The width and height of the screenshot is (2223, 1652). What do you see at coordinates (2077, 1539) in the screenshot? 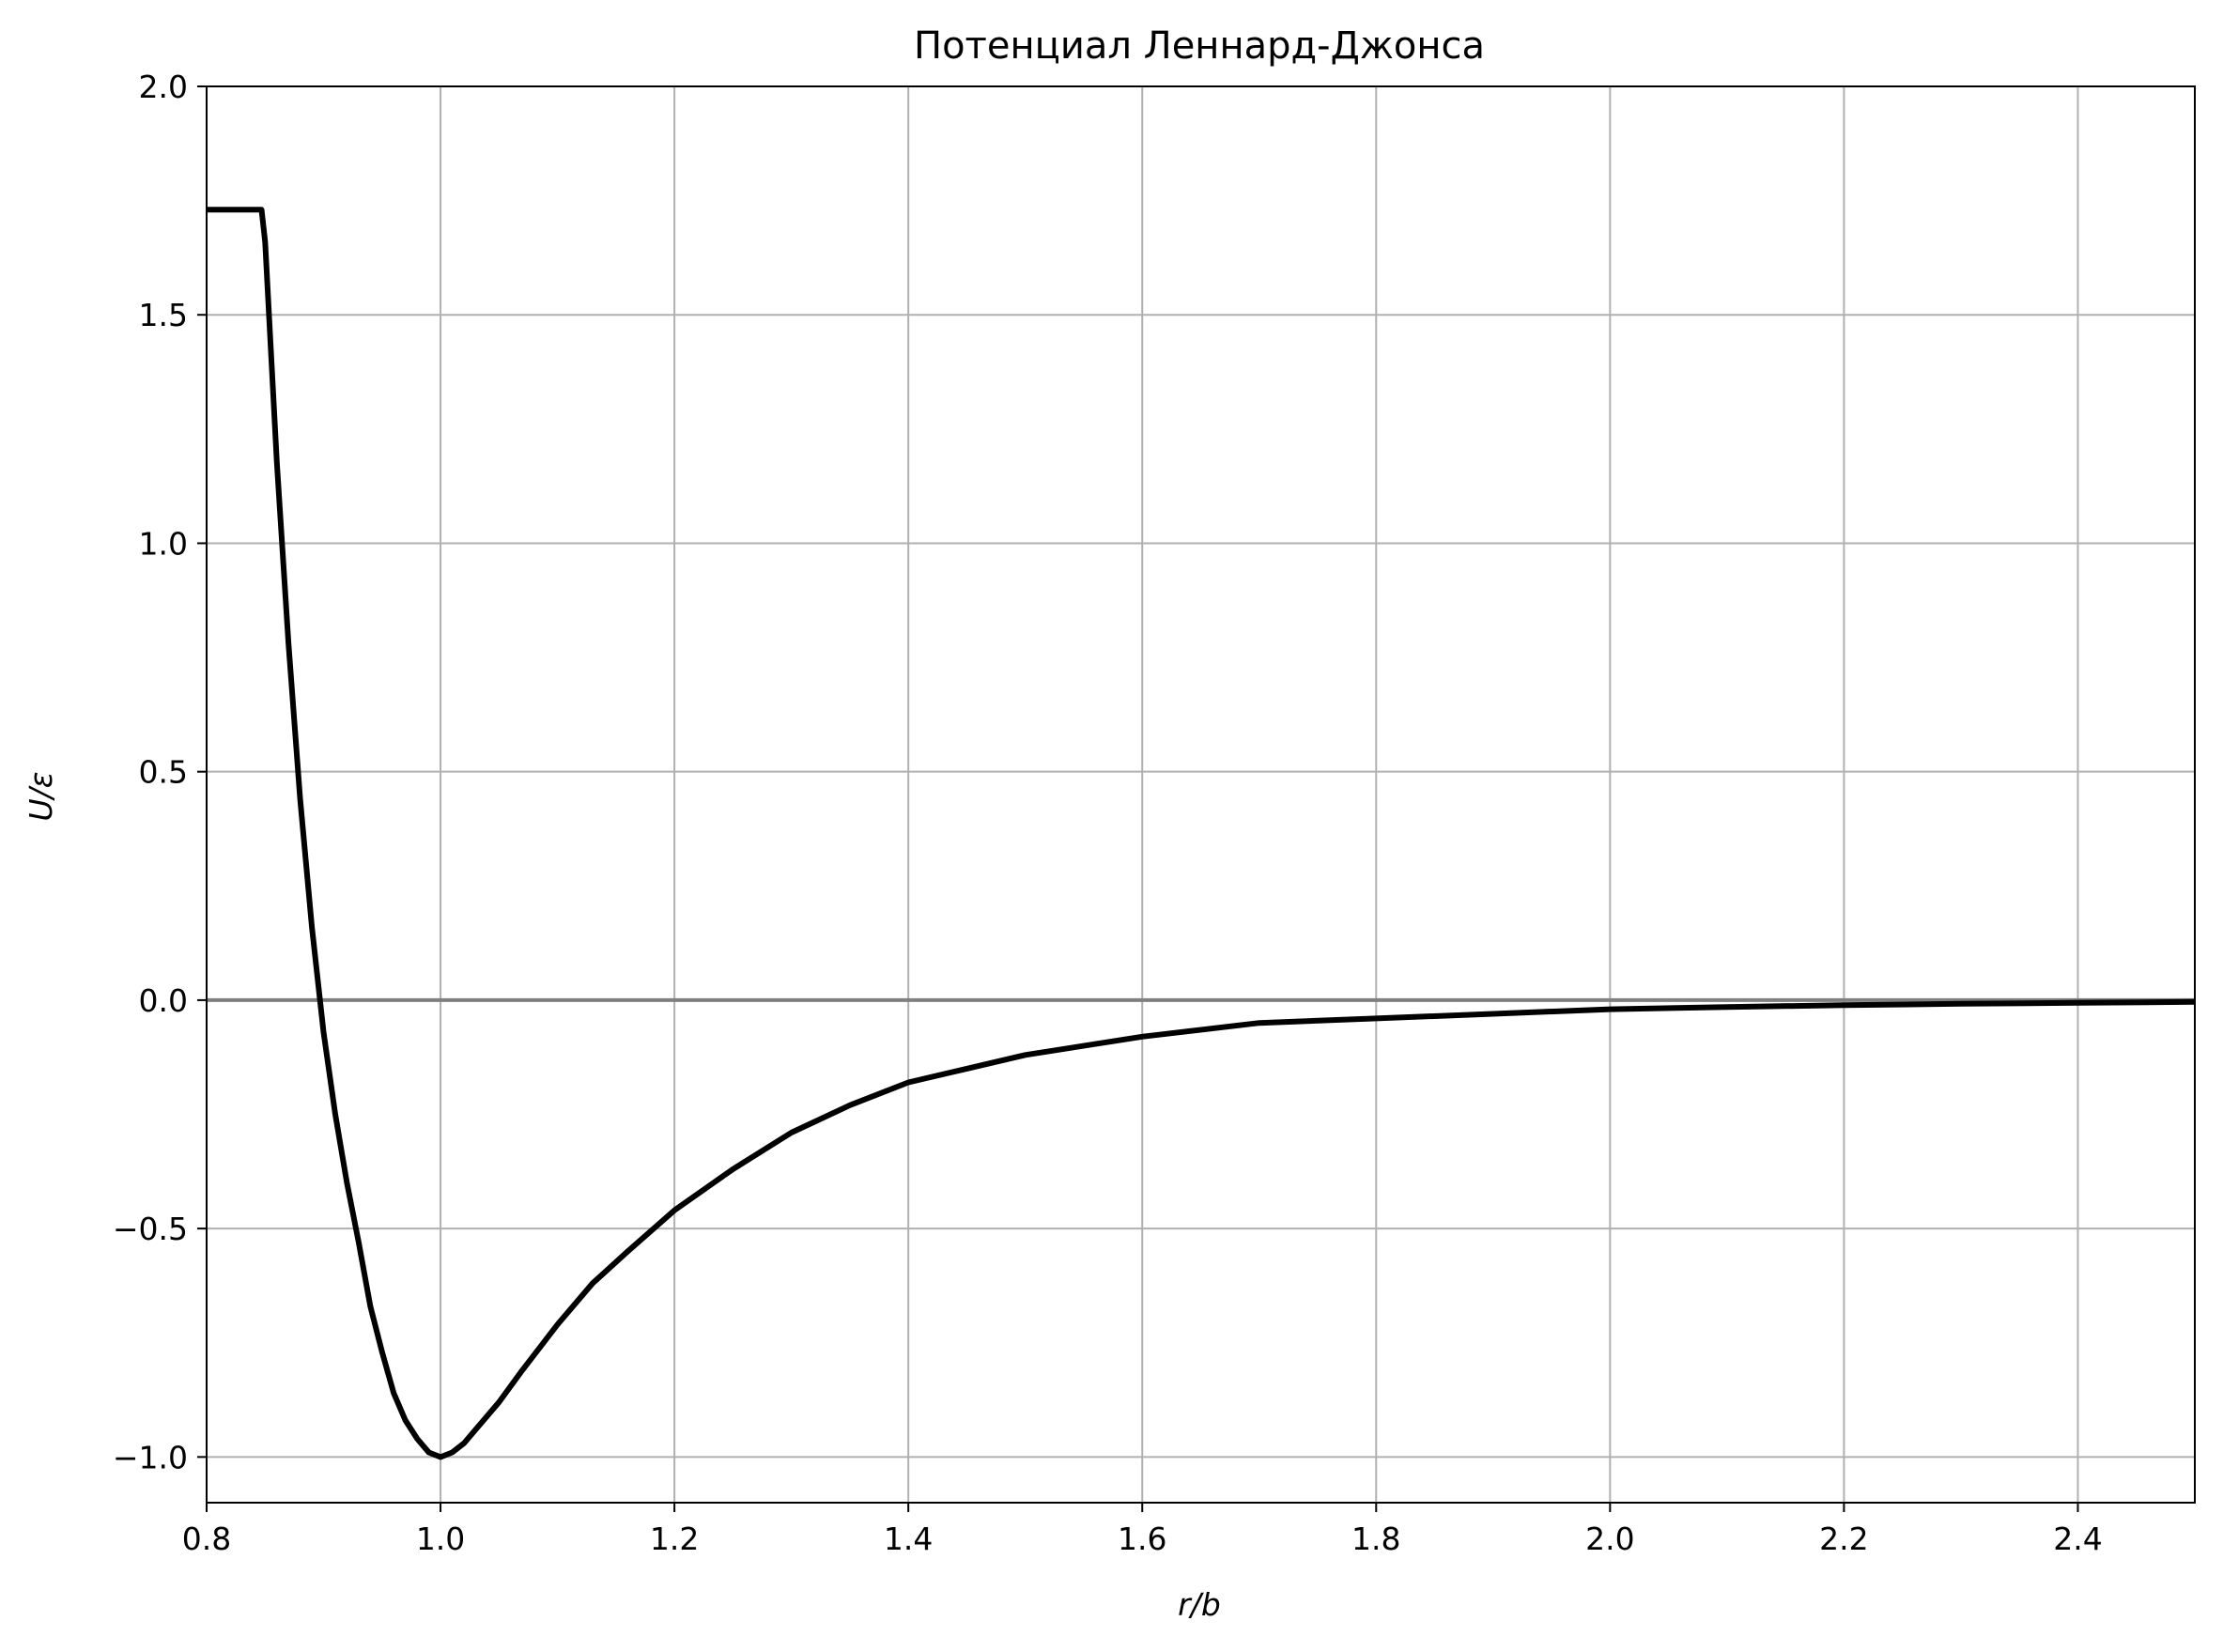
I see `x-tick-label: 2.4` at bounding box center [2077, 1539].